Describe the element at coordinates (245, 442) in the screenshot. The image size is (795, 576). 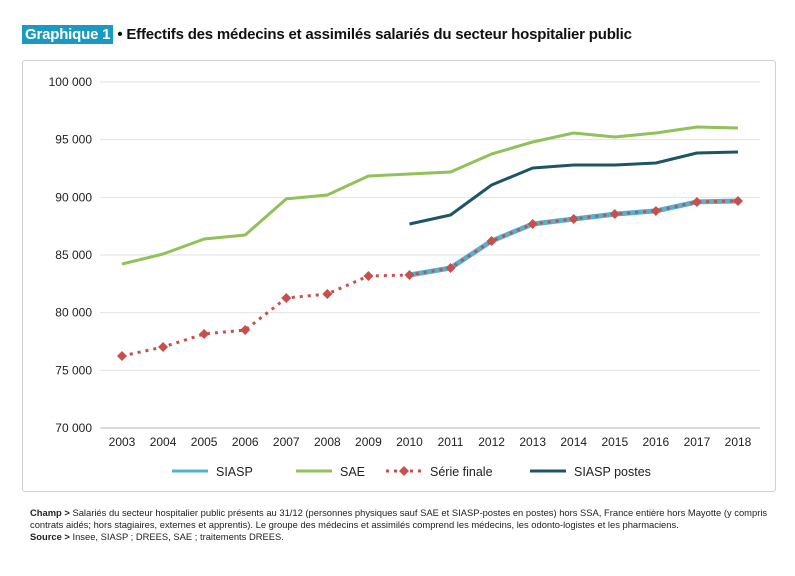
I see `x-tick-label: 2006` at that location.